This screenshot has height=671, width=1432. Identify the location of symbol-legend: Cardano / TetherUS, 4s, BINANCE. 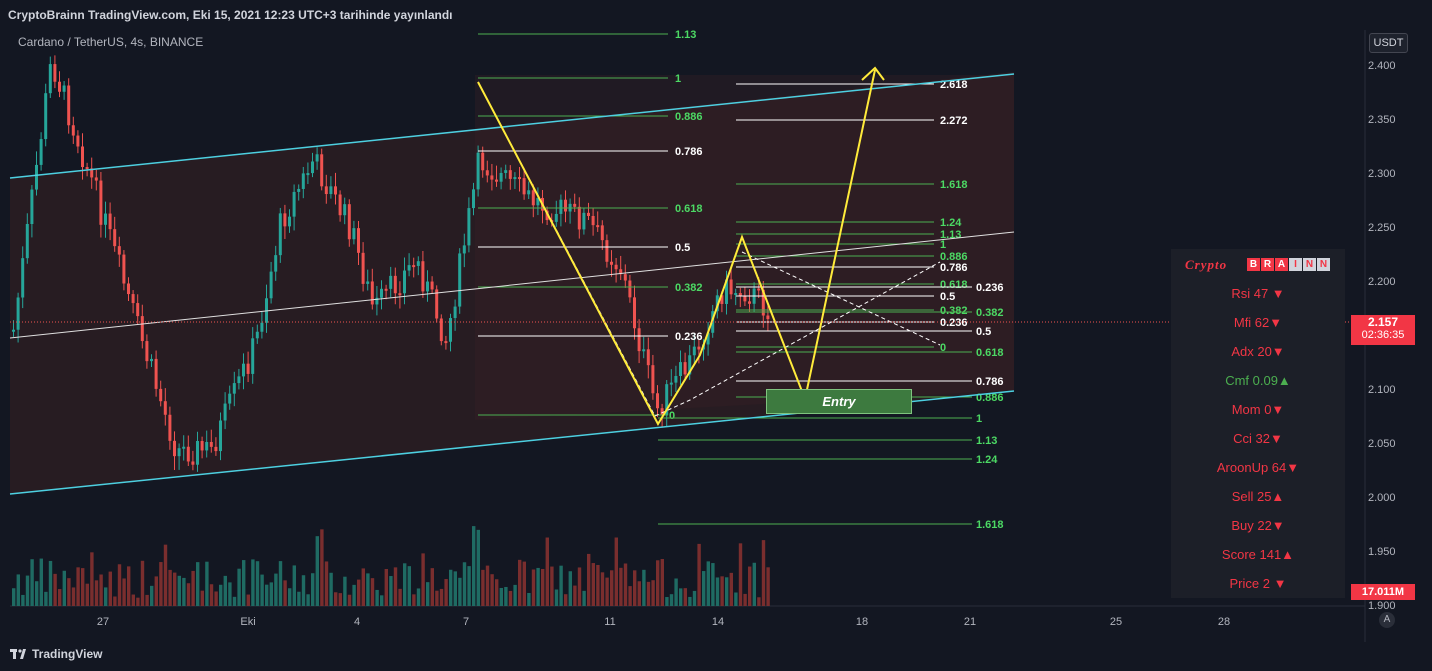
(111, 42).